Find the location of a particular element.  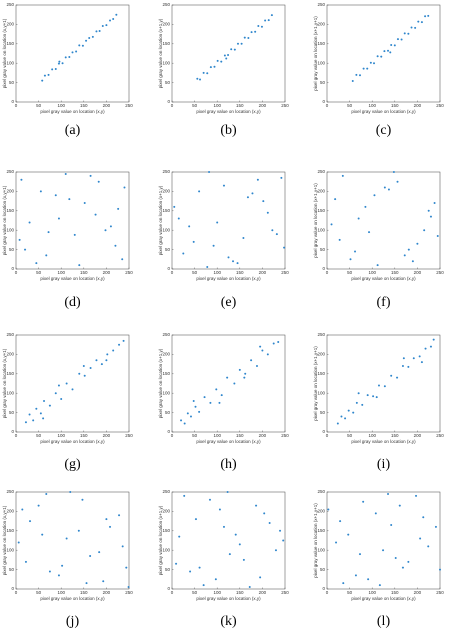

x-tick-label: 100 is located at coordinates (372, 105).